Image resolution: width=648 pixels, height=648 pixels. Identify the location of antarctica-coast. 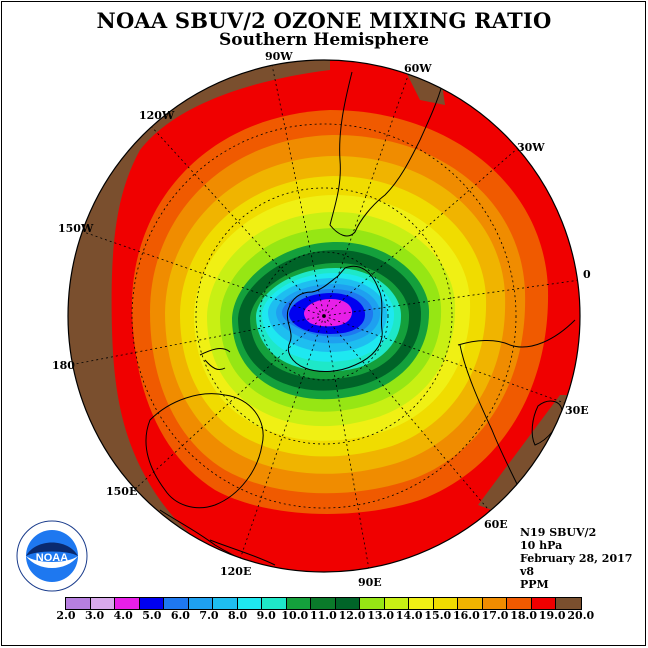
(334, 319).